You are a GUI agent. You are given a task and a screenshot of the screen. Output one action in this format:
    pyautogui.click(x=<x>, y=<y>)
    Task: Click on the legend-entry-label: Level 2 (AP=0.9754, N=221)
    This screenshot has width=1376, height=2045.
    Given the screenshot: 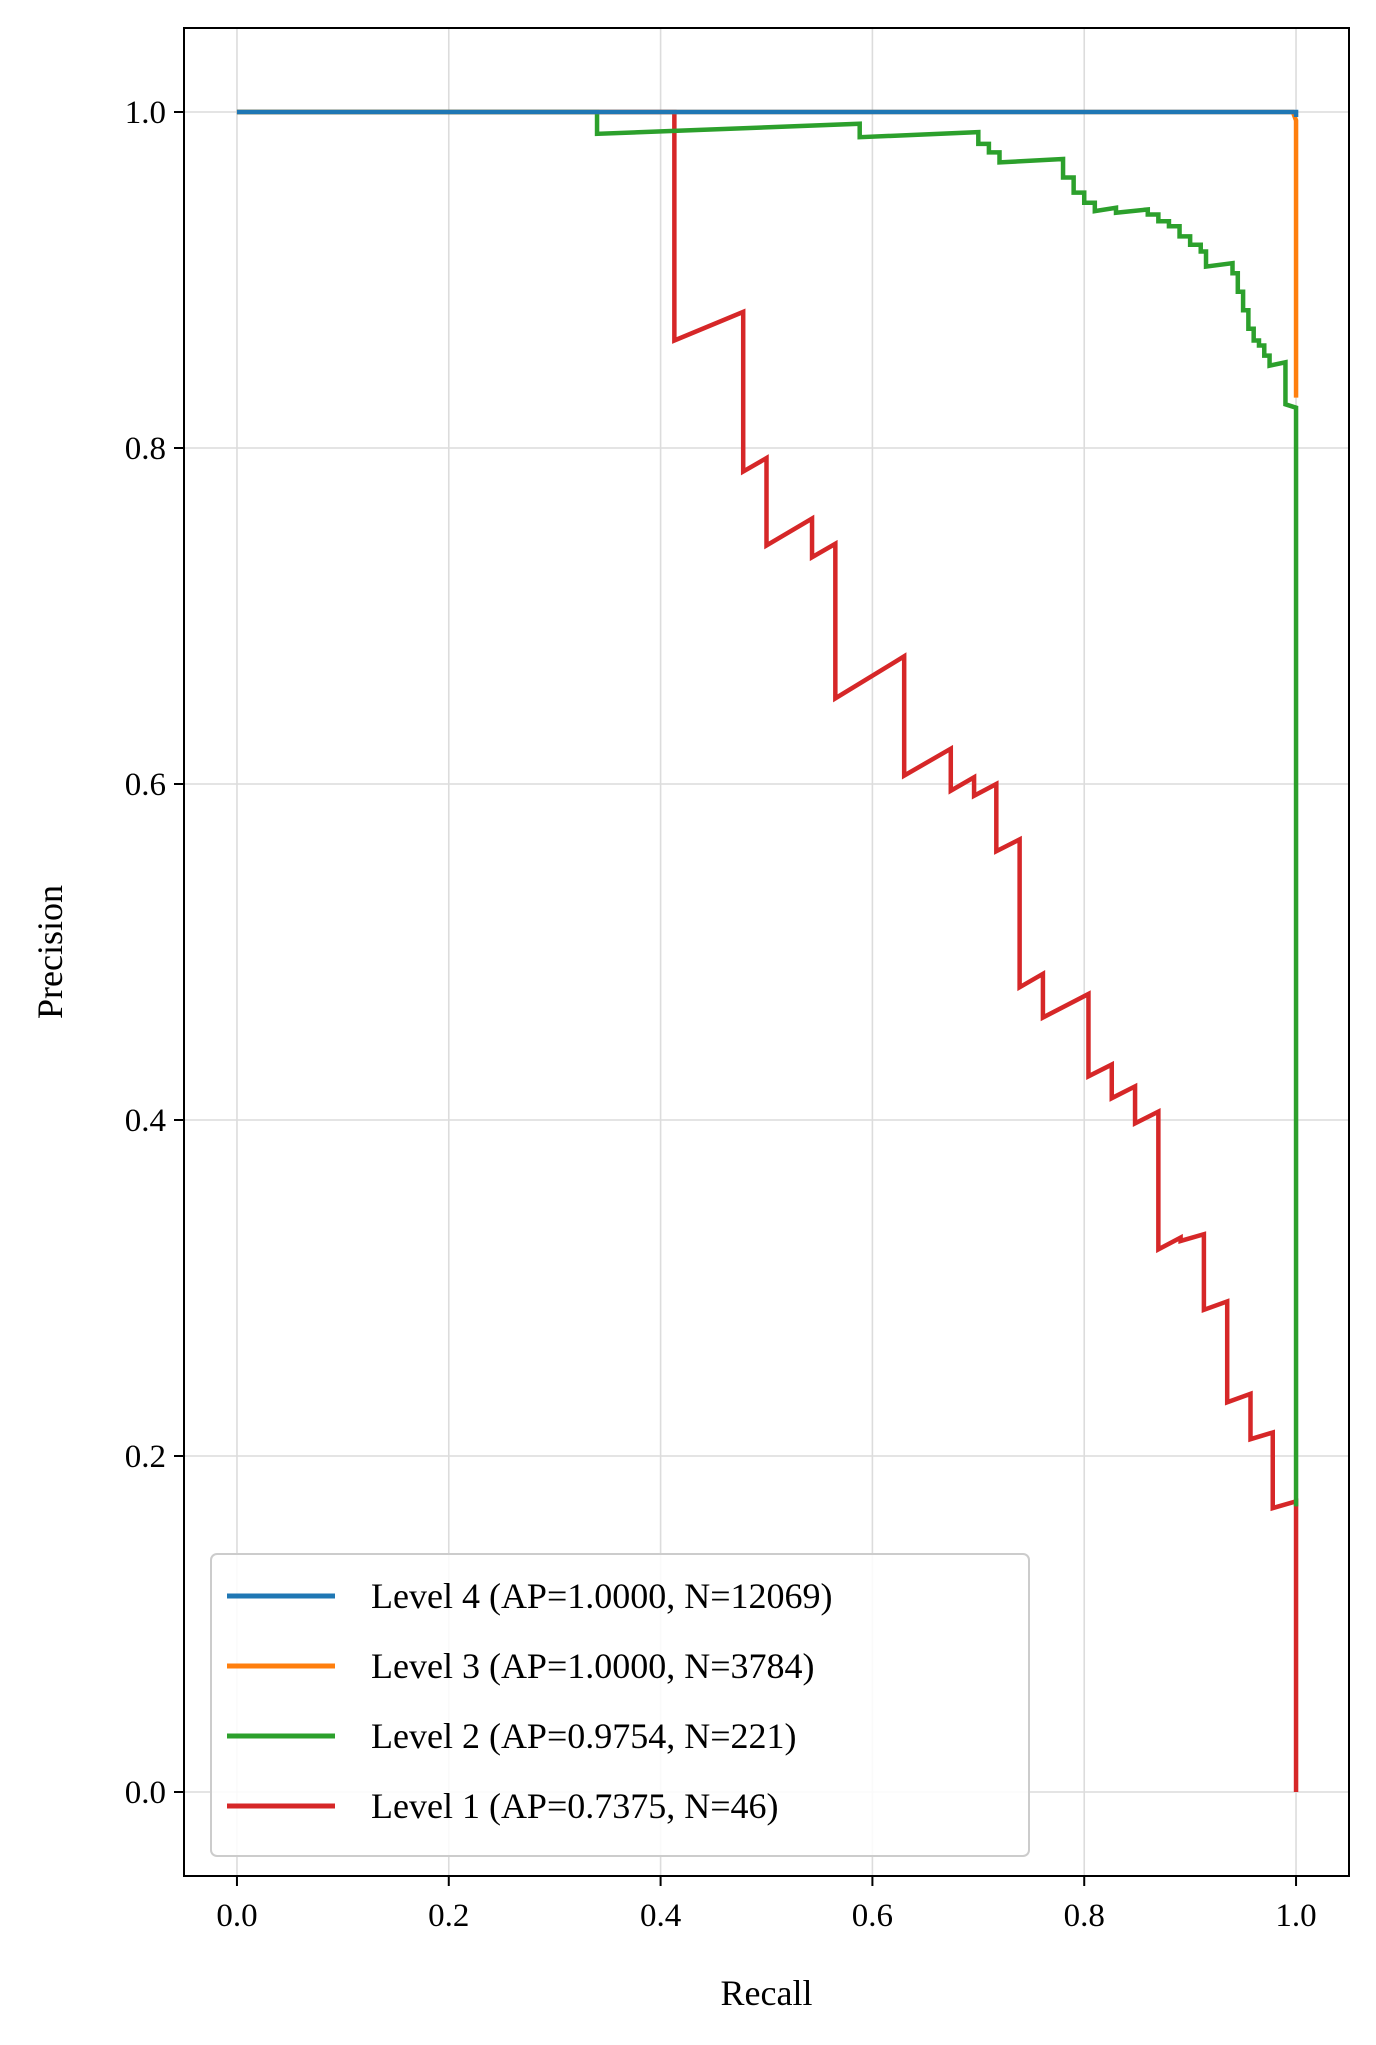 What is the action you would take?
    pyautogui.click(x=584, y=1736)
    